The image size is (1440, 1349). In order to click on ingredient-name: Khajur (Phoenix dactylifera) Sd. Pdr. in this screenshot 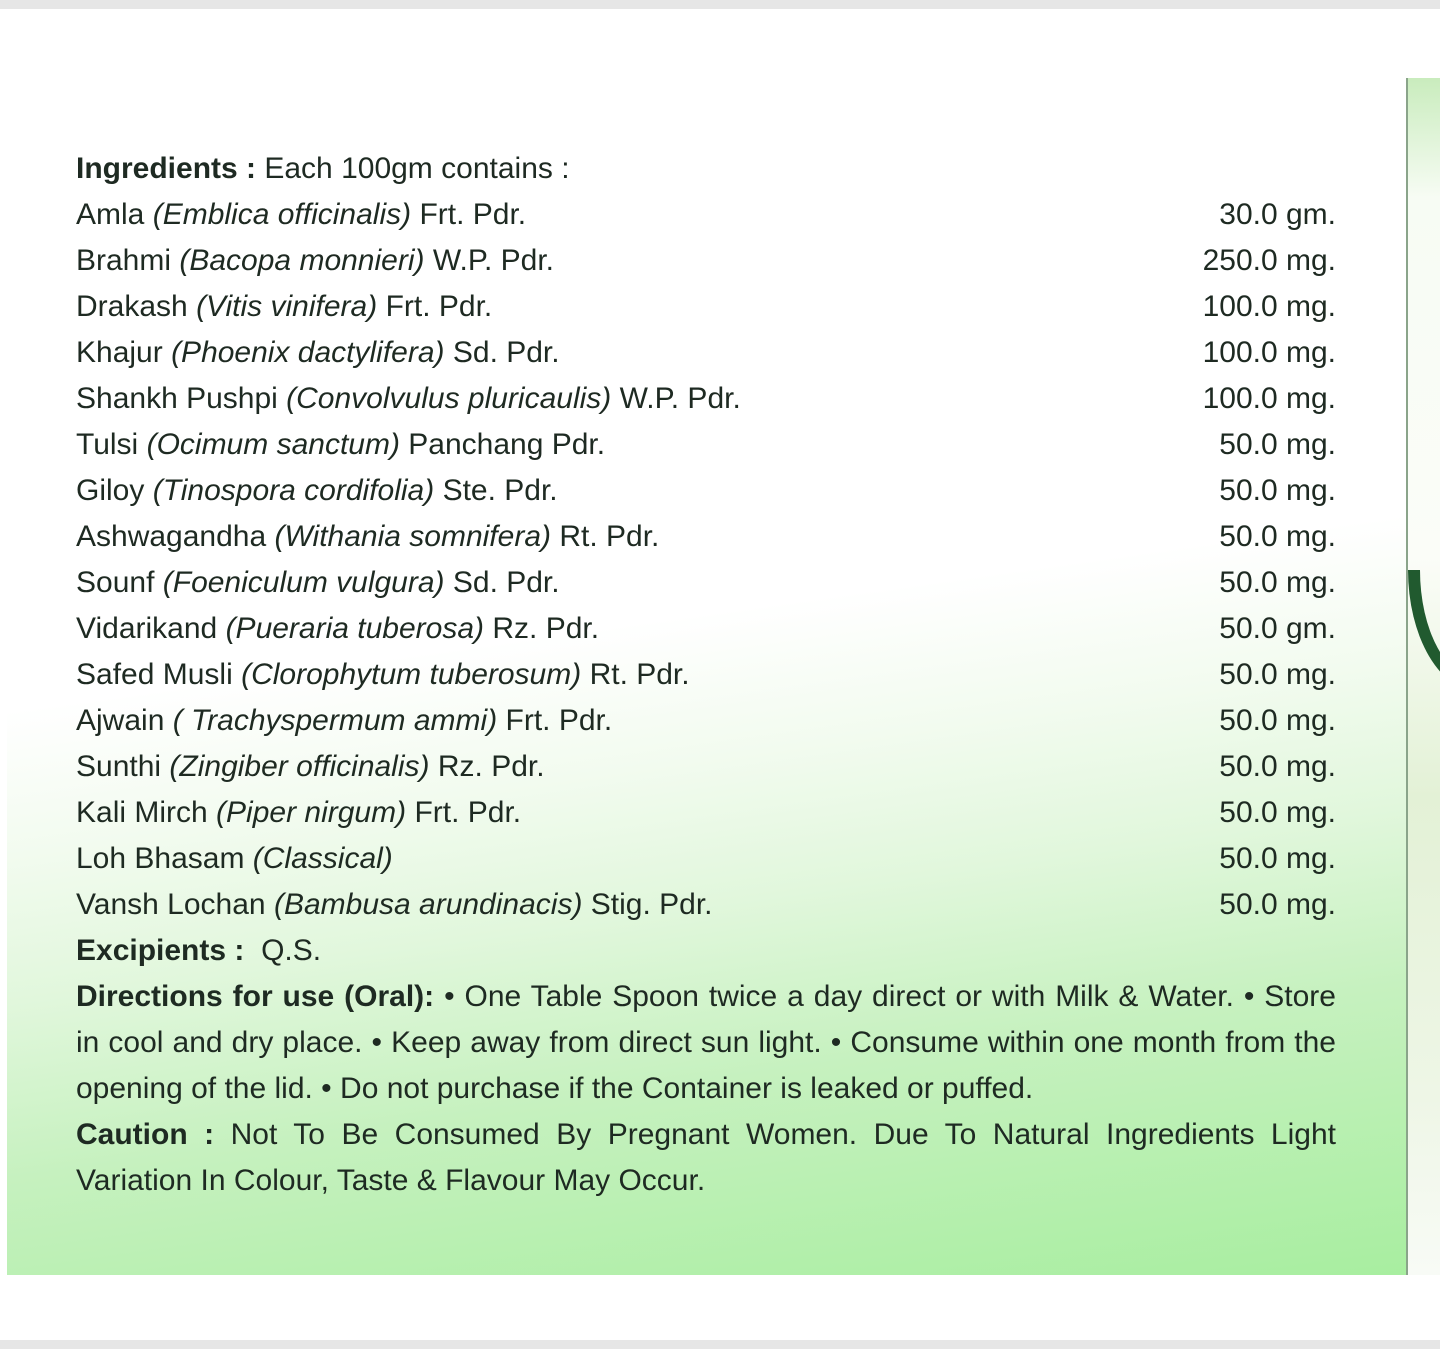, I will do `click(318, 352)`.